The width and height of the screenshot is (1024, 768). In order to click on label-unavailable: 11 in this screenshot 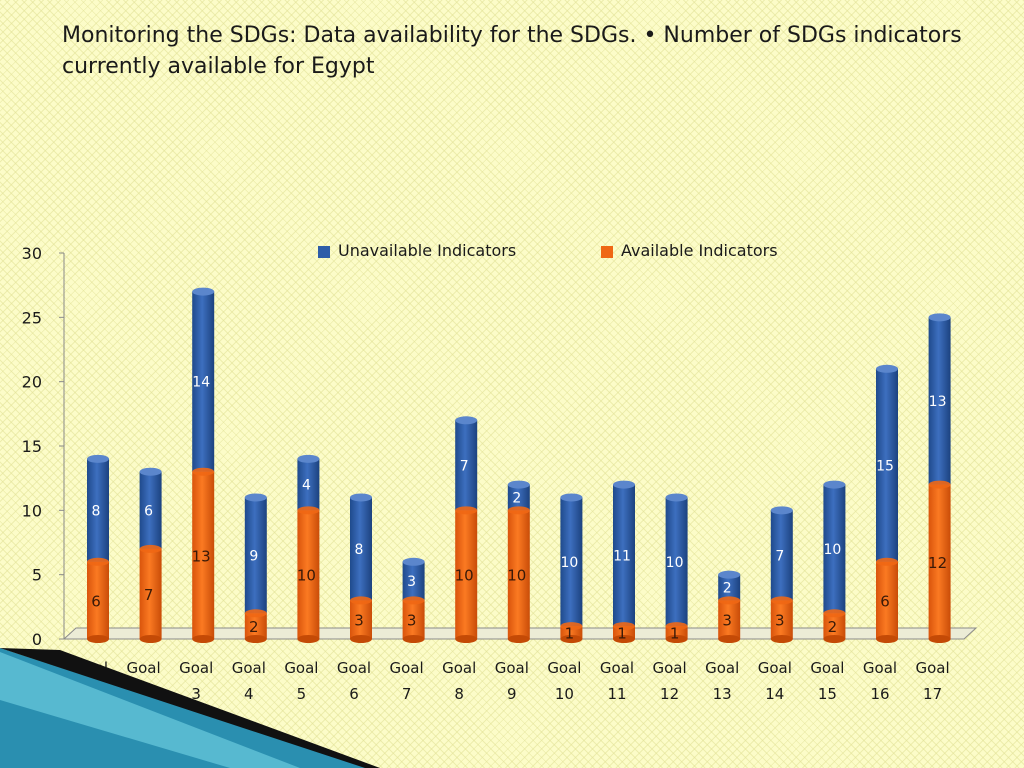, I will do `click(622, 556)`.